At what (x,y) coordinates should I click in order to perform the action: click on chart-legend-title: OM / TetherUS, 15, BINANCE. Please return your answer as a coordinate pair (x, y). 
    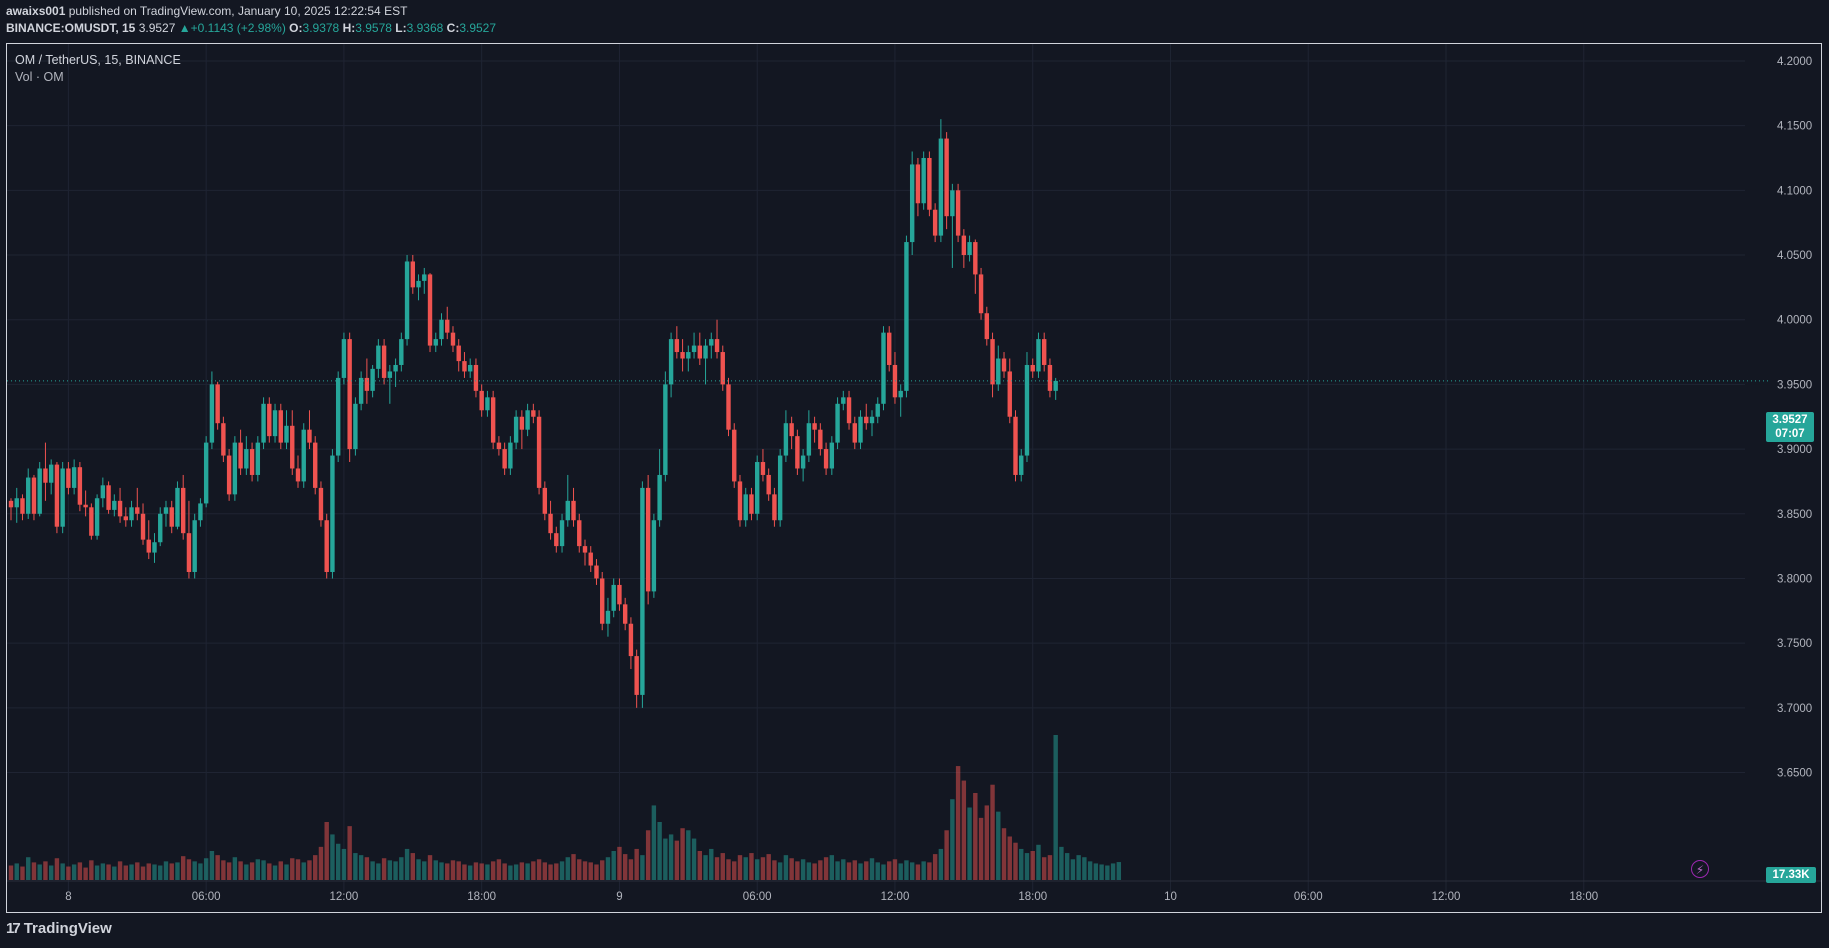
    Looking at the image, I should click on (98, 60).